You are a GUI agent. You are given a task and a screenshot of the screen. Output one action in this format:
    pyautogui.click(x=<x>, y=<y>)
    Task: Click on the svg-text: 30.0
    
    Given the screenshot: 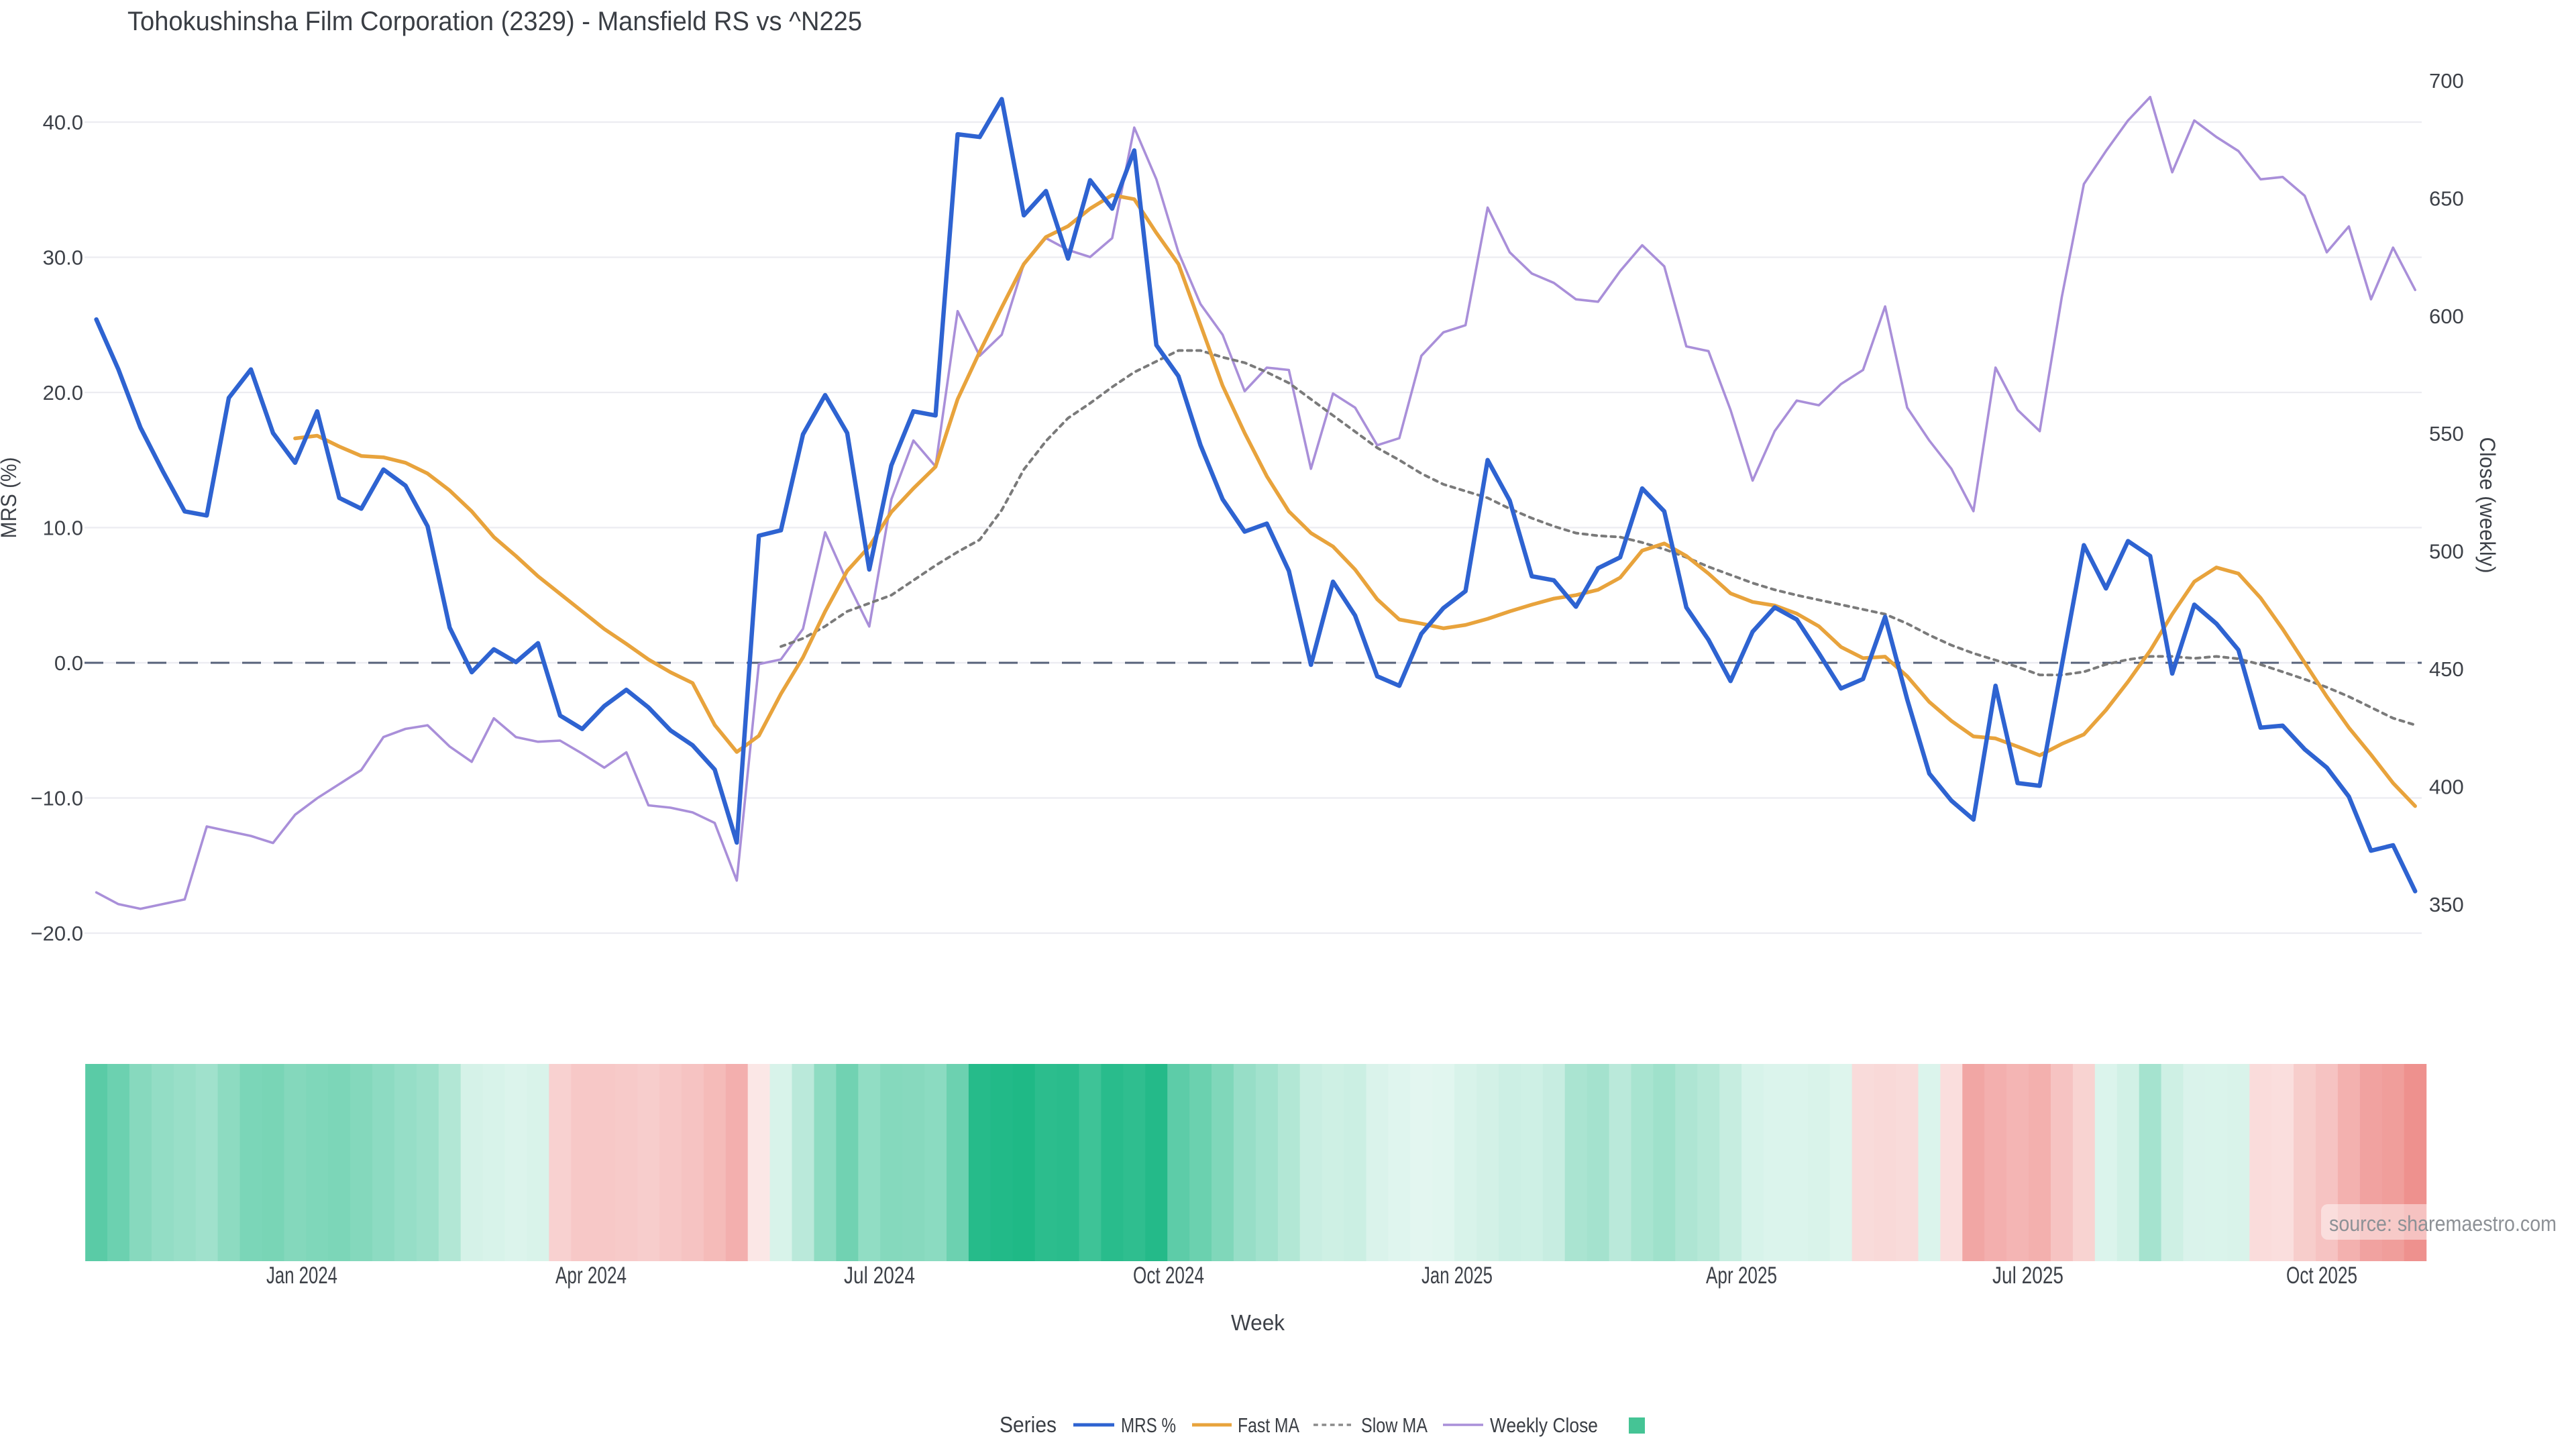 What is the action you would take?
    pyautogui.click(x=63, y=258)
    